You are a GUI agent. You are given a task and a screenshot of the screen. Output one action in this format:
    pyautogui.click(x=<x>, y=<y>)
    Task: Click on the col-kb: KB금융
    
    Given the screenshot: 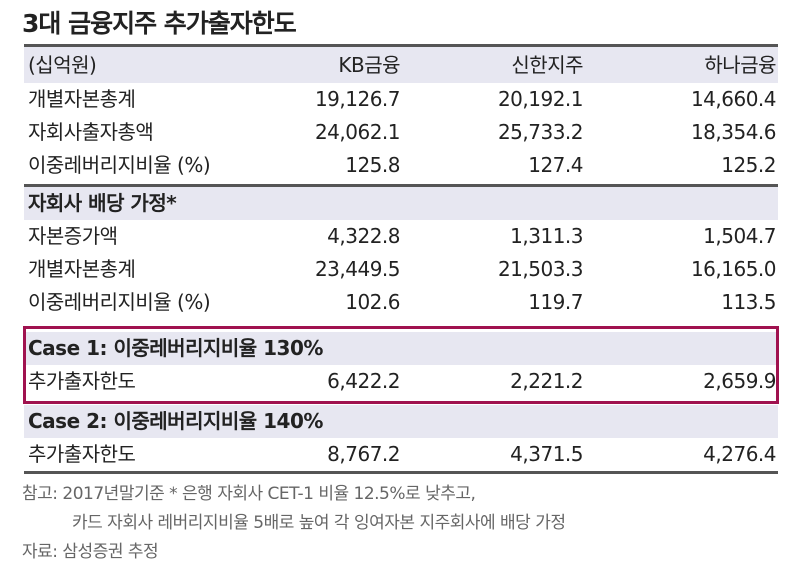 What is the action you would take?
    pyautogui.click(x=369, y=65)
    